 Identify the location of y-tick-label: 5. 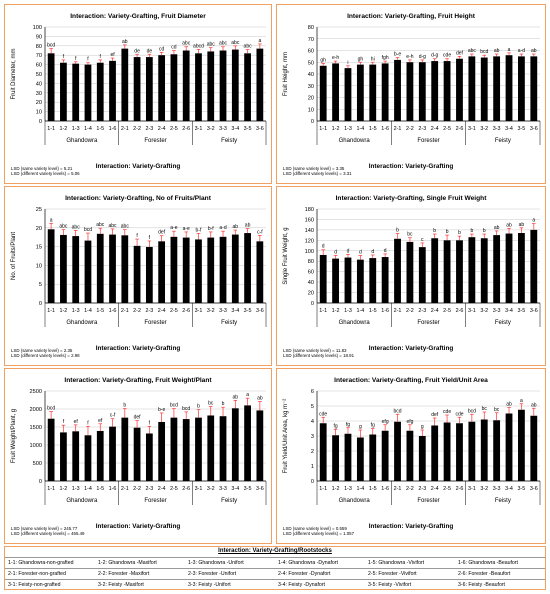
(312, 407).